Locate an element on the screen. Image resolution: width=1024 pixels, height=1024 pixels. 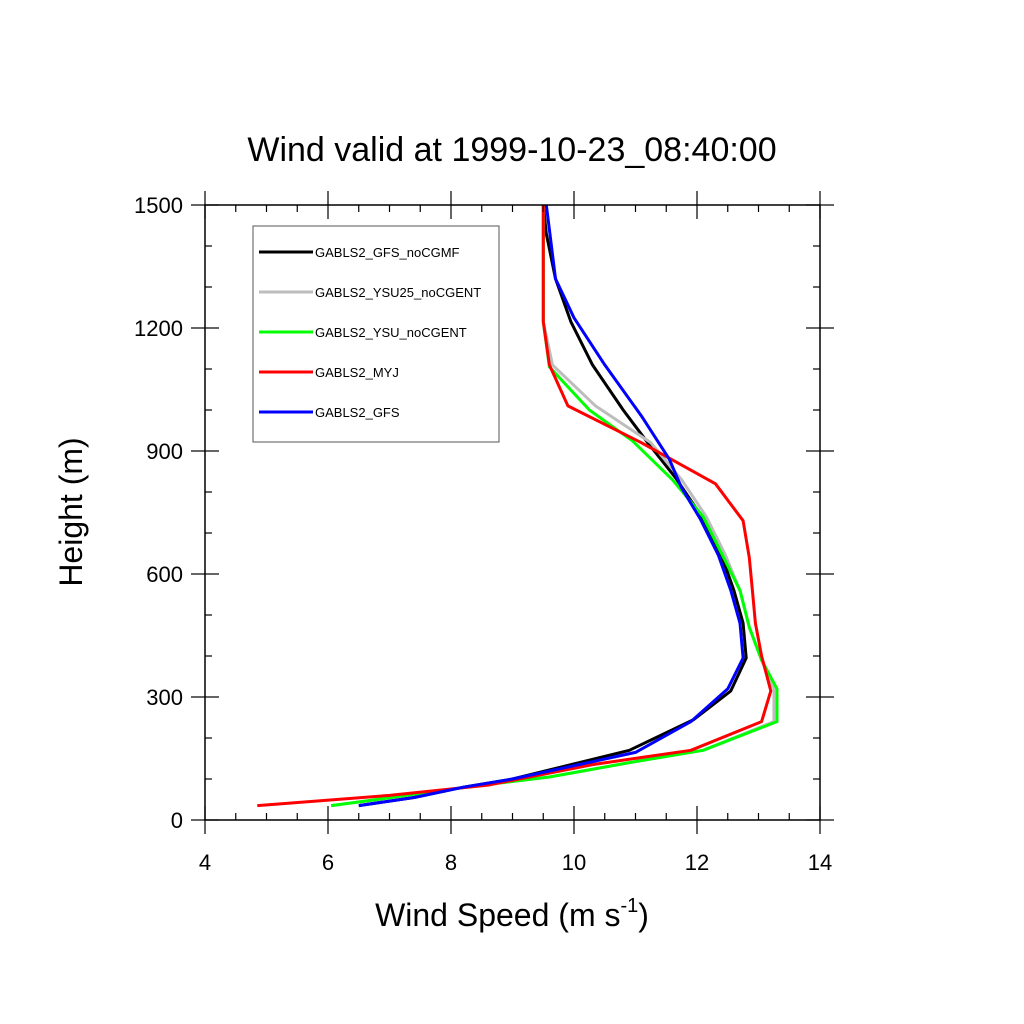
x-axis-label-superscript: -1 is located at coordinates (629, 906).